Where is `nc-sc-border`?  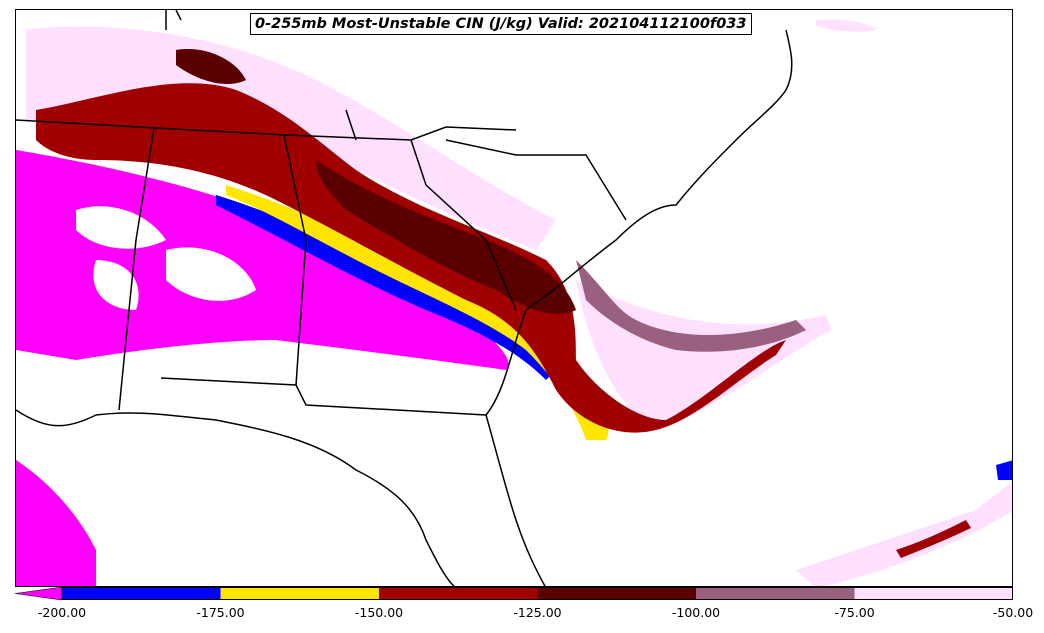 nc-sc-border is located at coordinates (536, 180).